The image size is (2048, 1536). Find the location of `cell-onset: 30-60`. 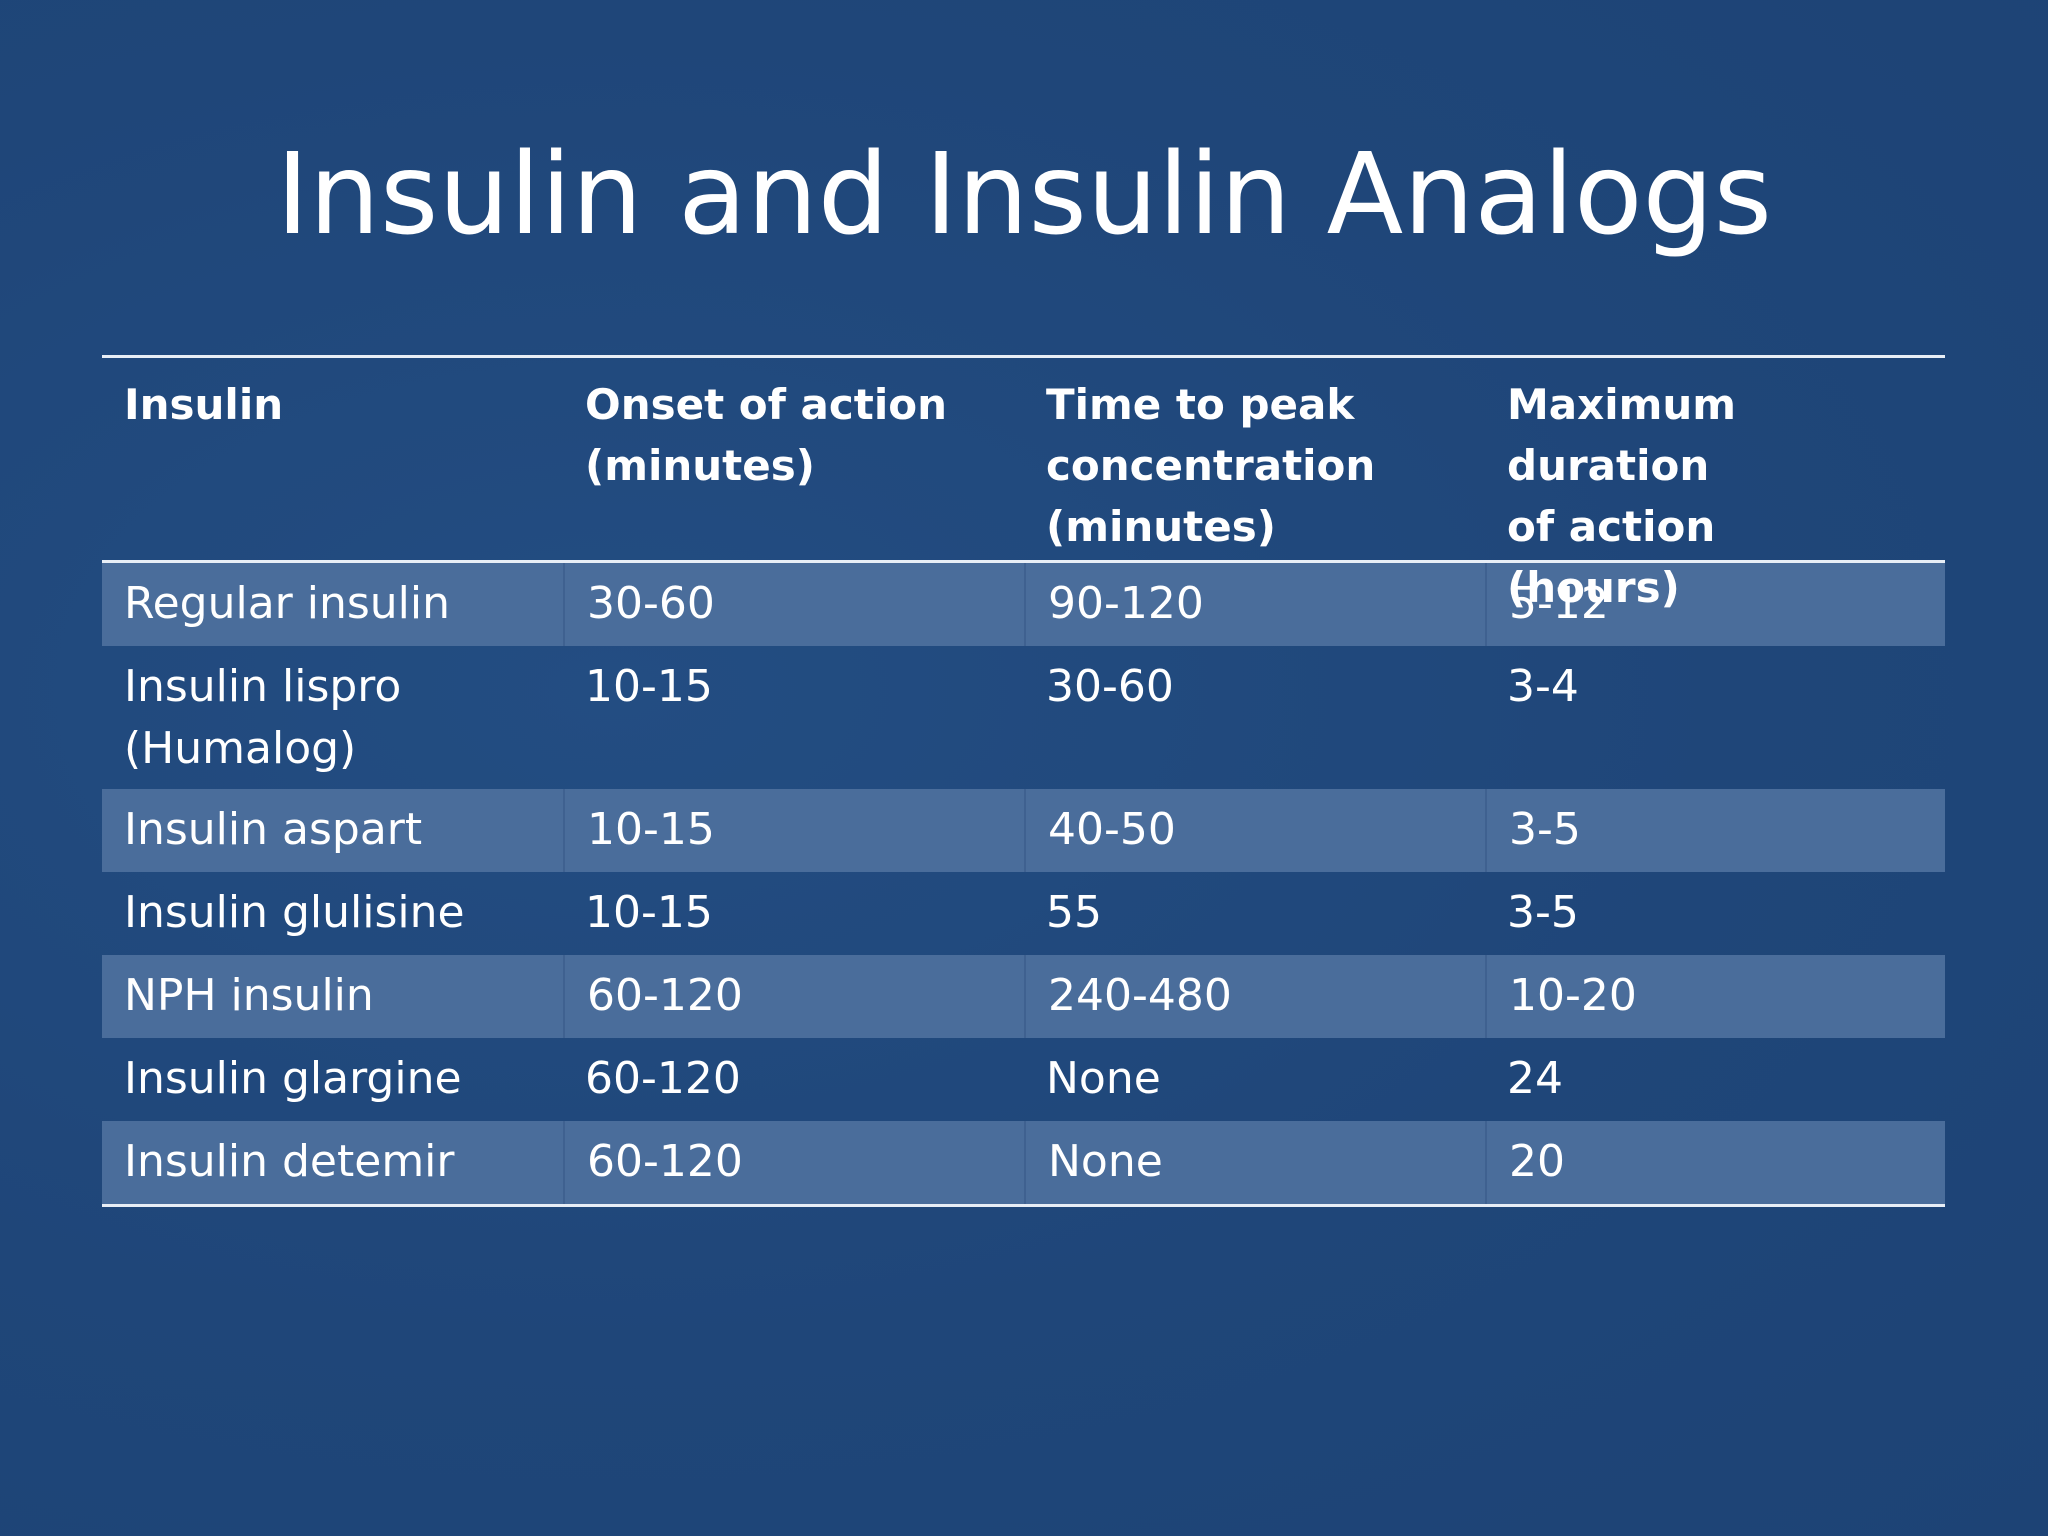

cell-onset: 30-60 is located at coordinates (793, 604).